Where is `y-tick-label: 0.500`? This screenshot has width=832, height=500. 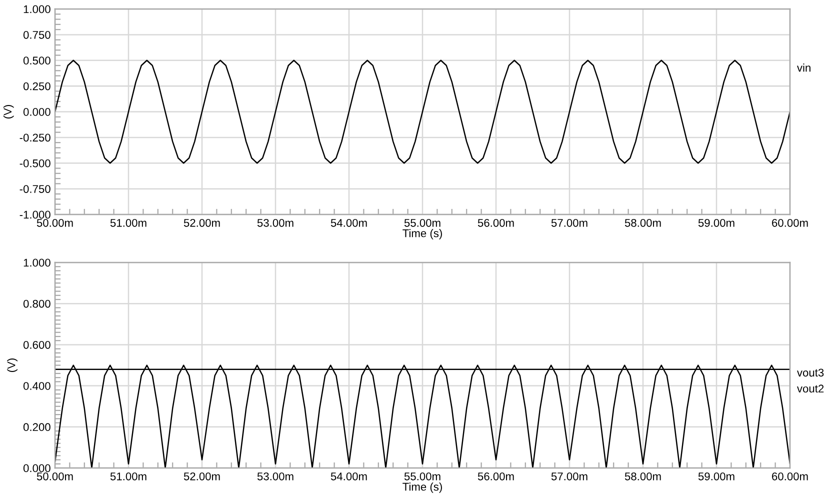 y-tick-label: 0.500 is located at coordinates (36, 60).